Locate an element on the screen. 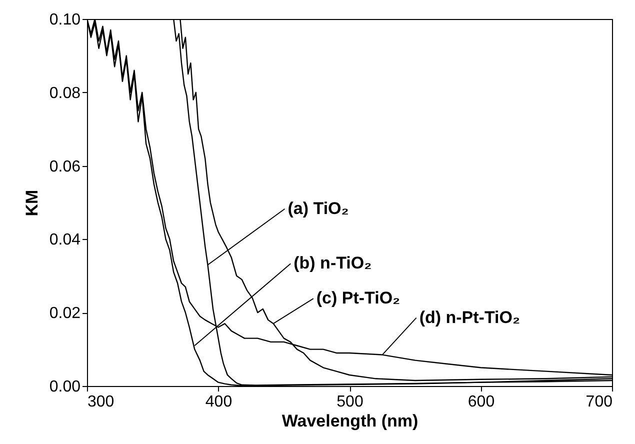 The width and height of the screenshot is (635, 444). annotation: (a) TiO₂ is located at coordinates (318, 208).